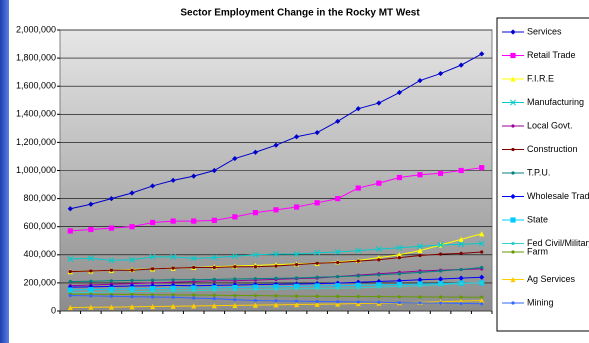 The width and height of the screenshot is (589, 343). What do you see at coordinates (540, 149) in the screenshot?
I see `legend-item: Construction` at bounding box center [540, 149].